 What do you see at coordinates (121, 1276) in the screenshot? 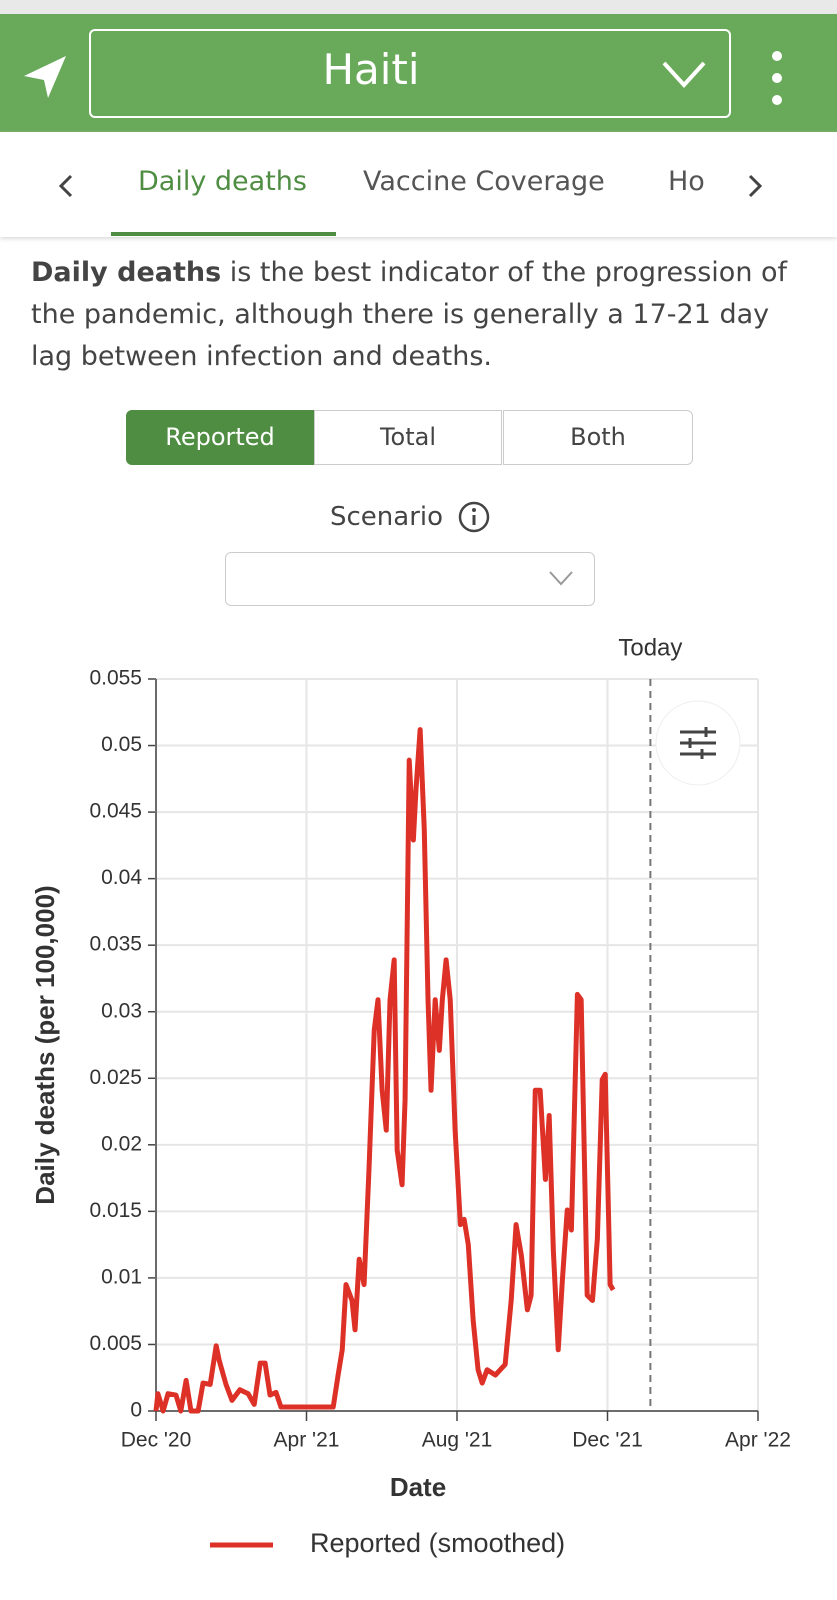
I see `y-tick-label: 0.01` at bounding box center [121, 1276].